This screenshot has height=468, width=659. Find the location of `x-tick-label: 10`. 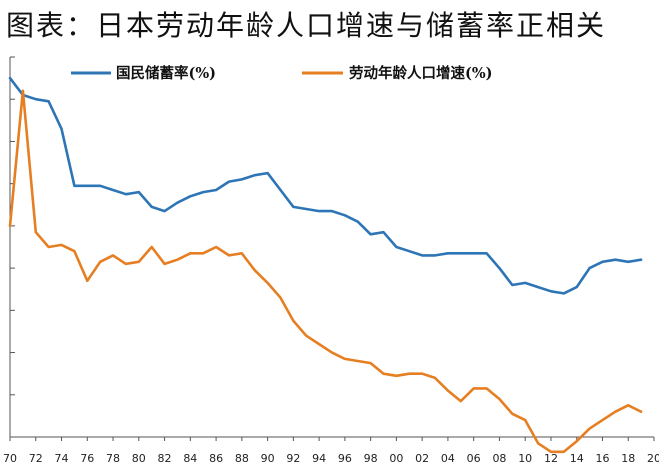

x-tick-label: 10 is located at coordinates (525, 458).